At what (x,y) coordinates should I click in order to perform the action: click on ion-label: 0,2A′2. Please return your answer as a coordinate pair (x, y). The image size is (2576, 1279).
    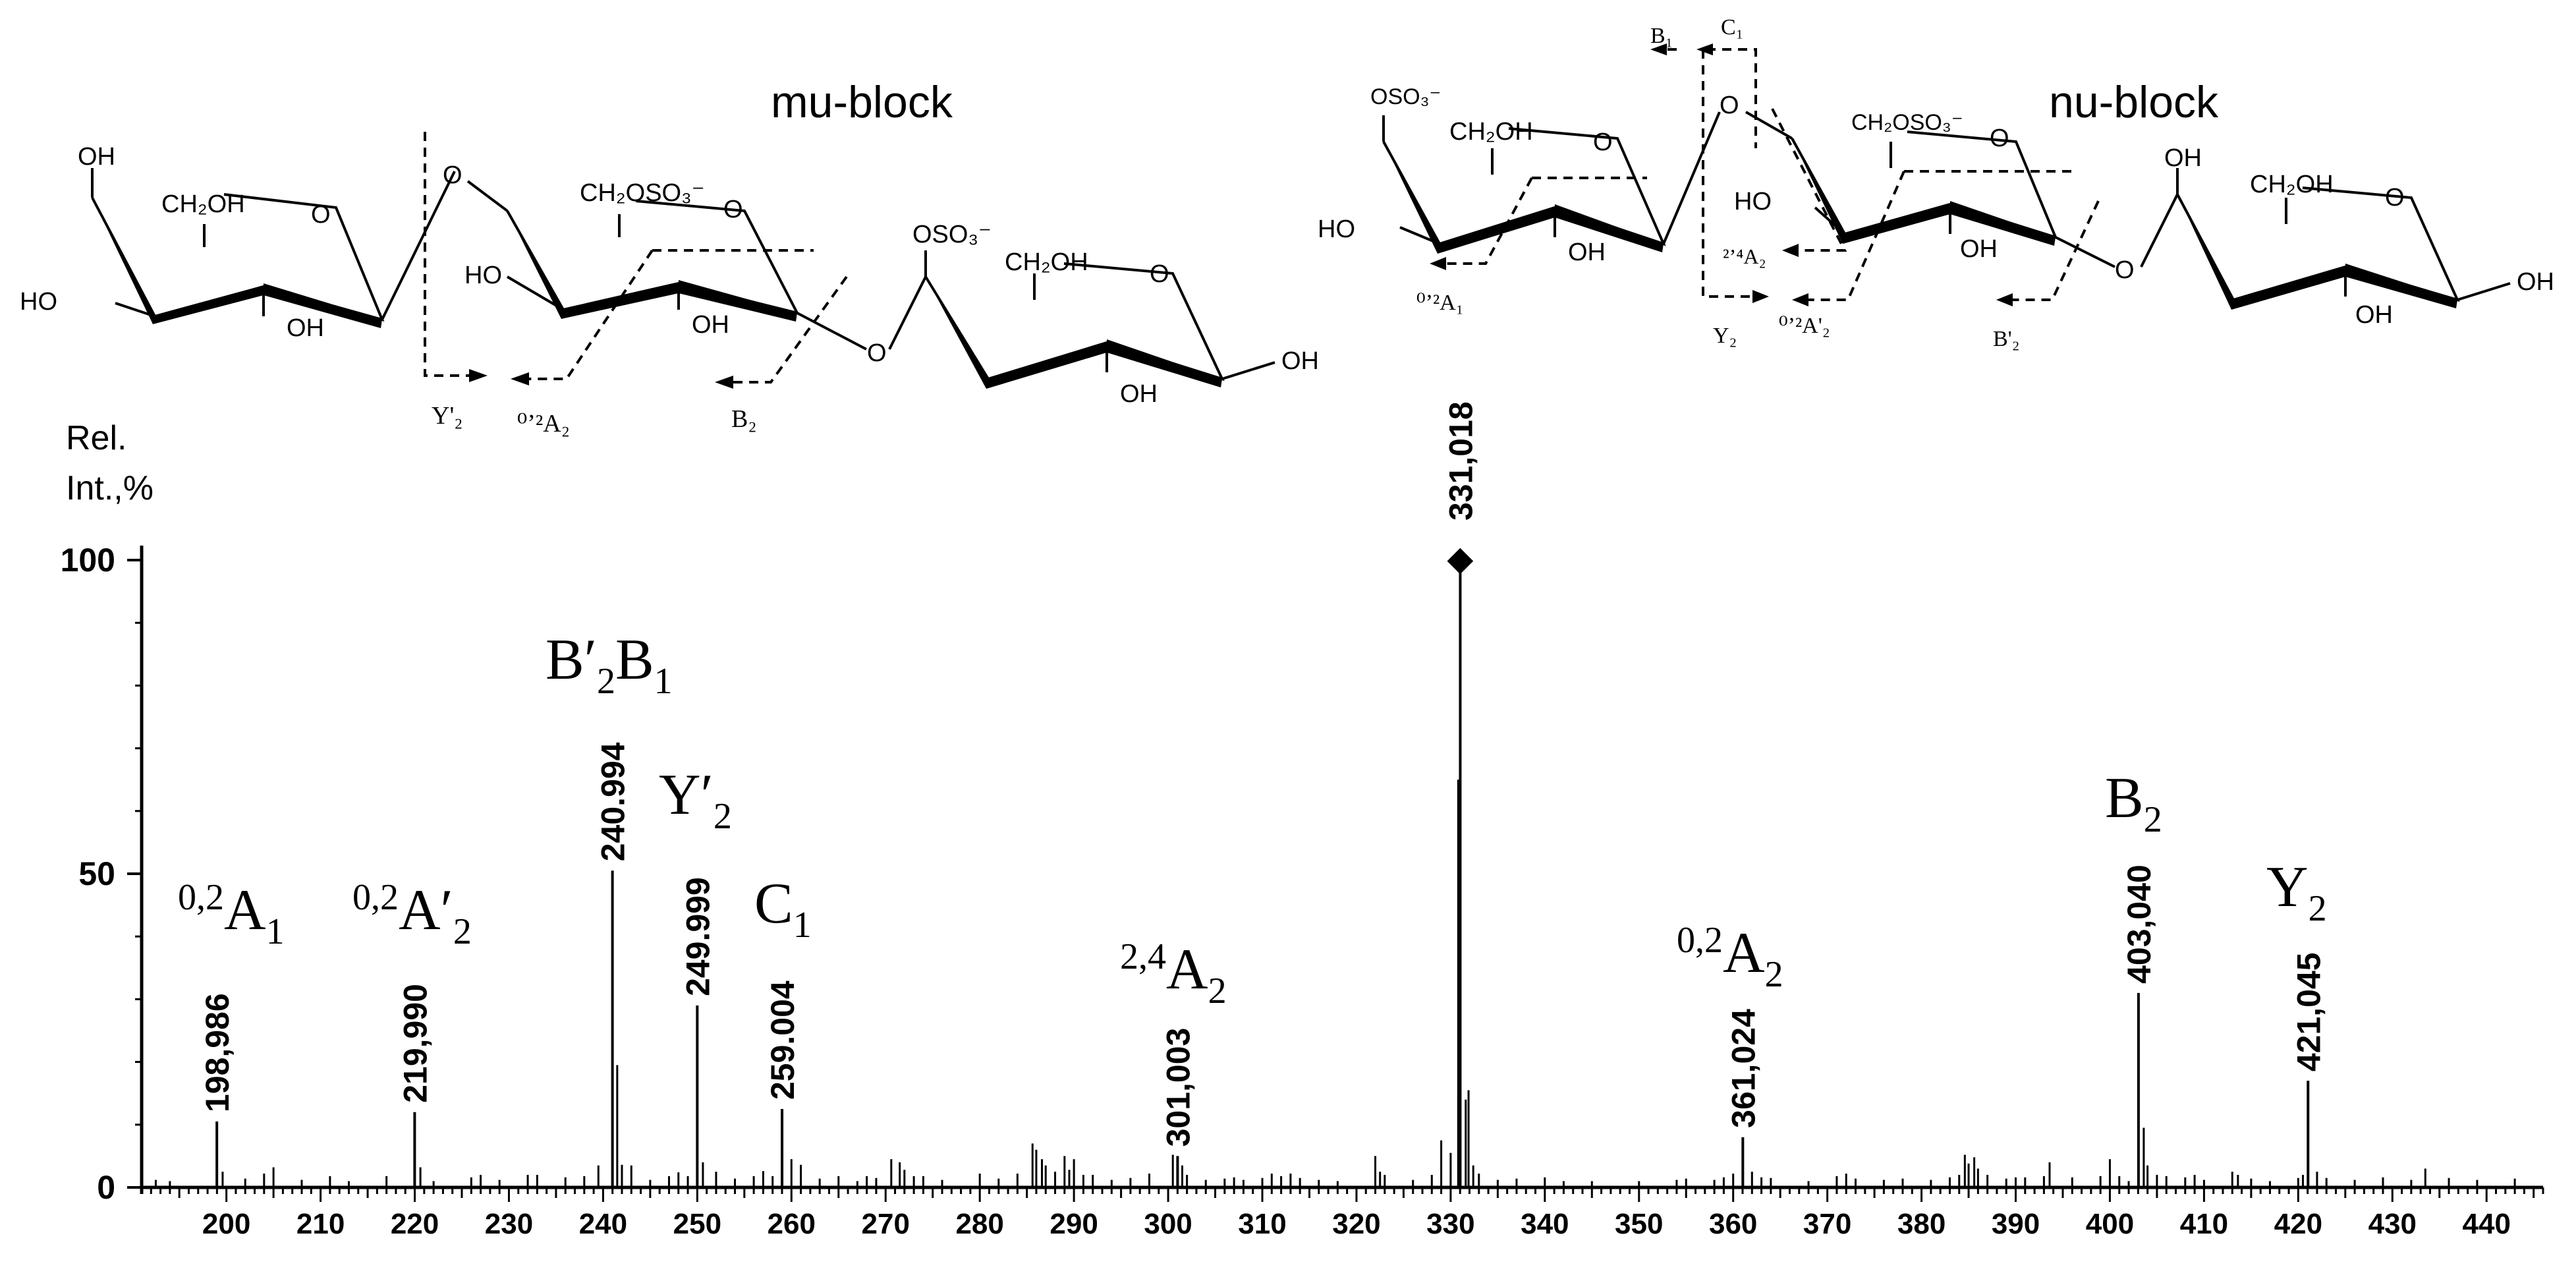
    Looking at the image, I should click on (412, 915).